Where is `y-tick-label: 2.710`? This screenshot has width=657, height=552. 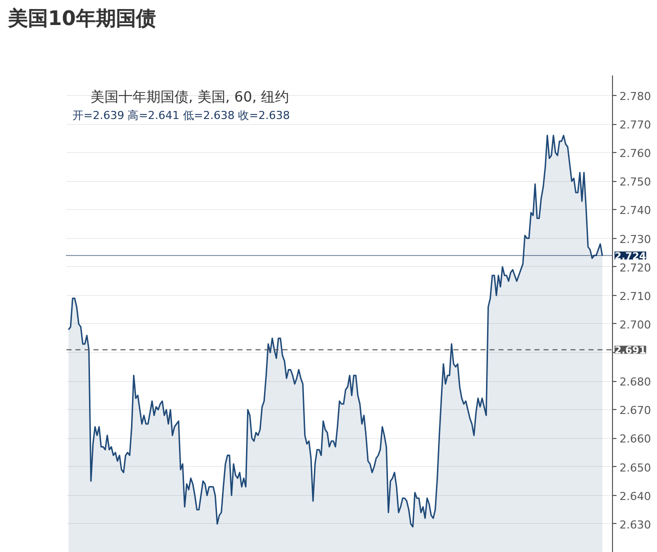
y-tick-label: 2.710 is located at coordinates (635, 296).